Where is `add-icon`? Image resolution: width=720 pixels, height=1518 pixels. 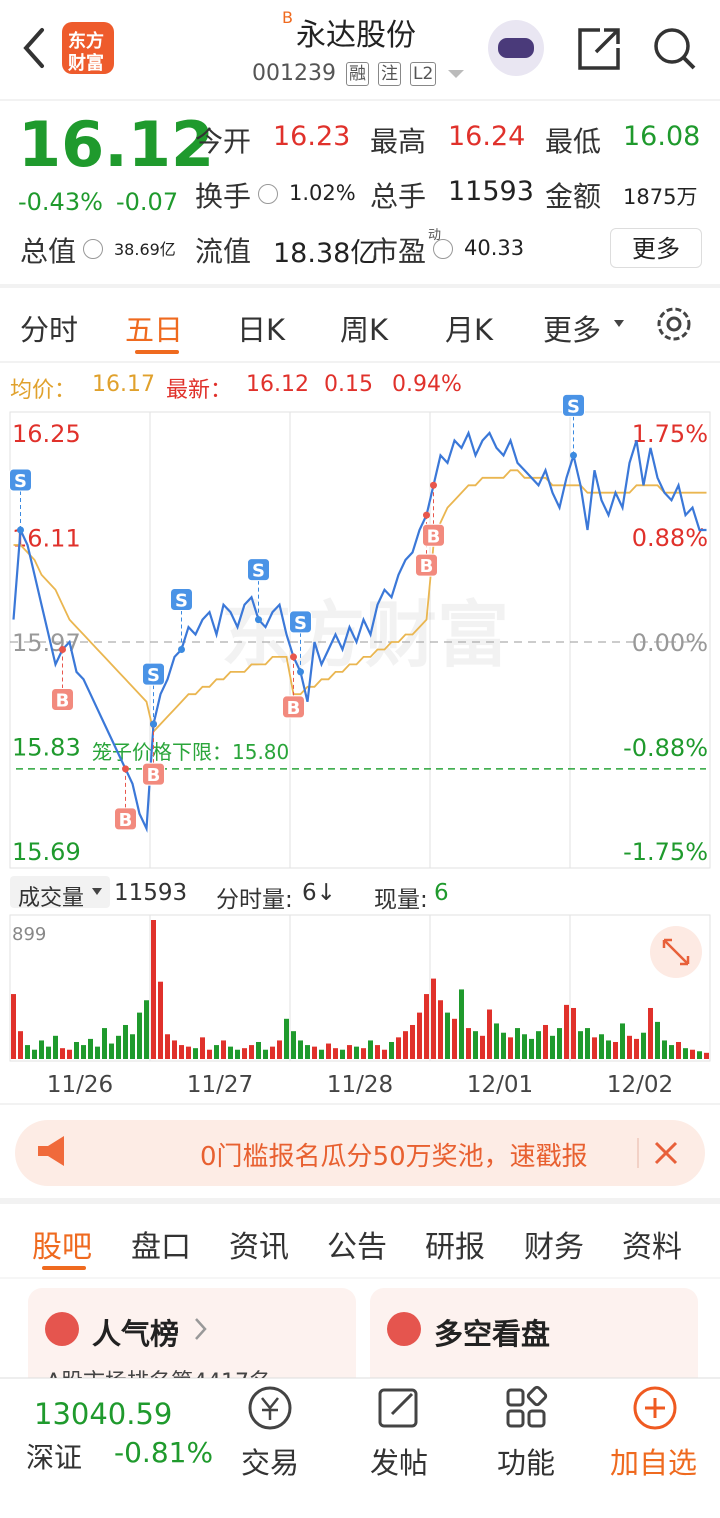 add-icon is located at coordinates (655, 1408).